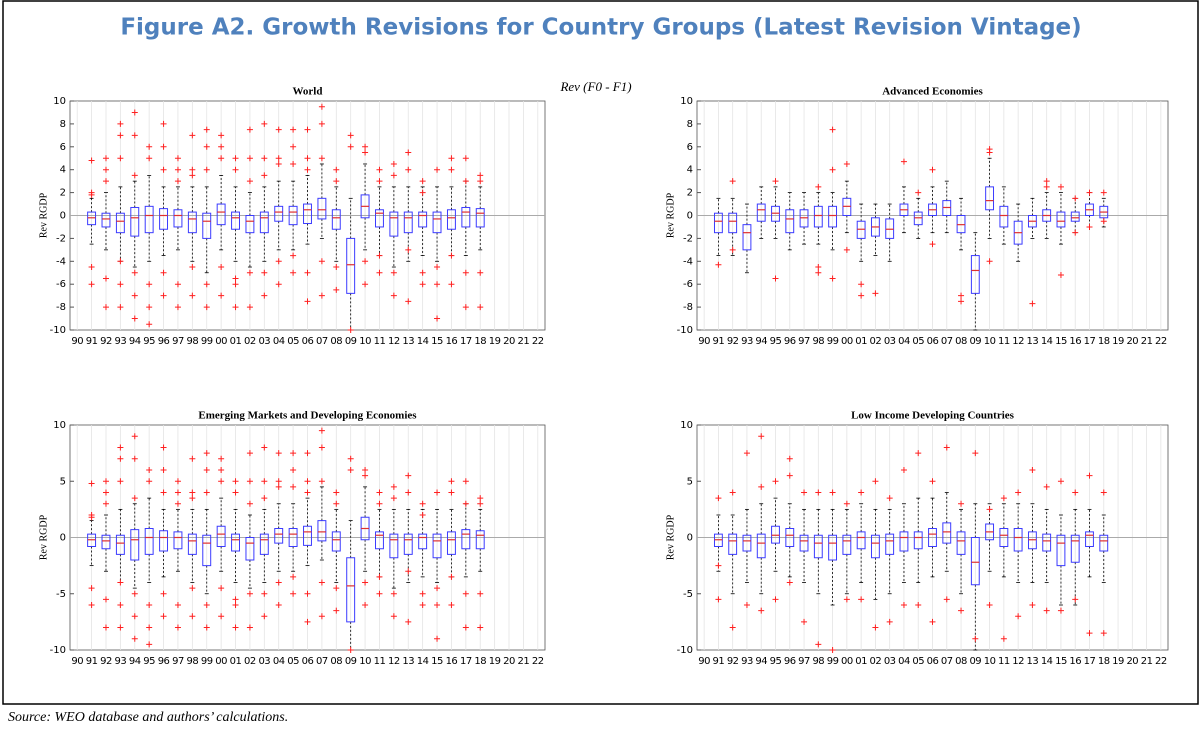 The image size is (1201, 729). Describe the element at coordinates (279, 661) in the screenshot. I see `x-tick-label: 04` at that location.